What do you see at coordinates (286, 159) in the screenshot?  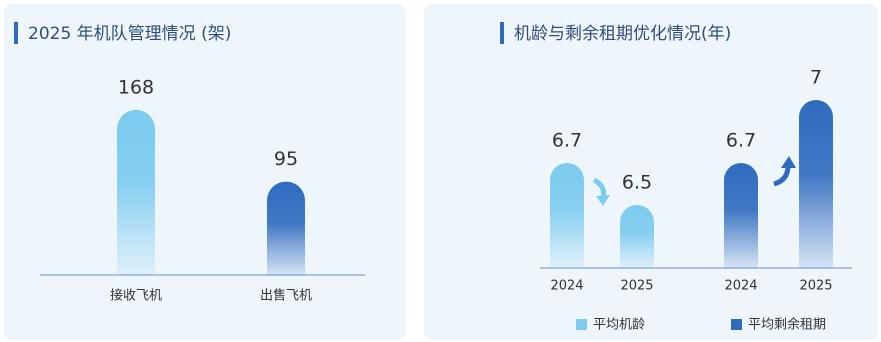 I see `value-label: 95` at bounding box center [286, 159].